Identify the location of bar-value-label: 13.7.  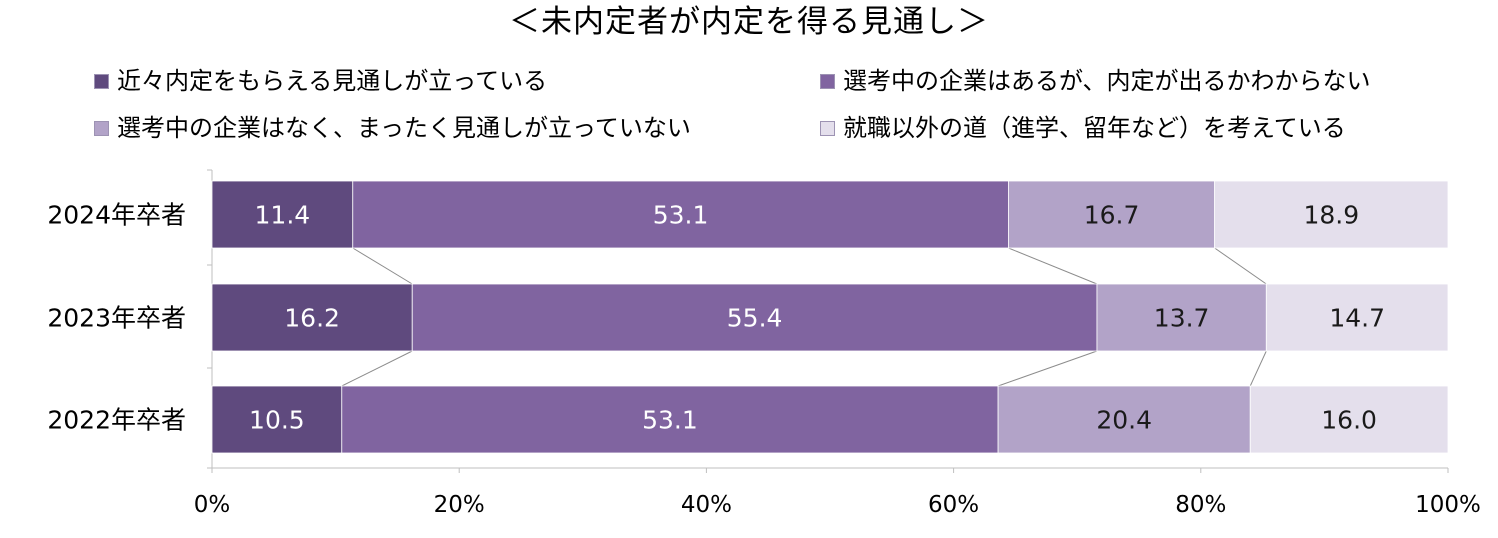
(1182, 318).